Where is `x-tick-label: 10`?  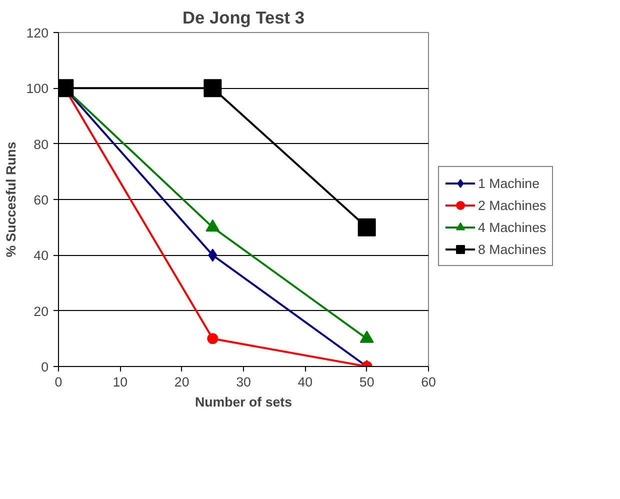 x-tick-label: 10 is located at coordinates (120, 382).